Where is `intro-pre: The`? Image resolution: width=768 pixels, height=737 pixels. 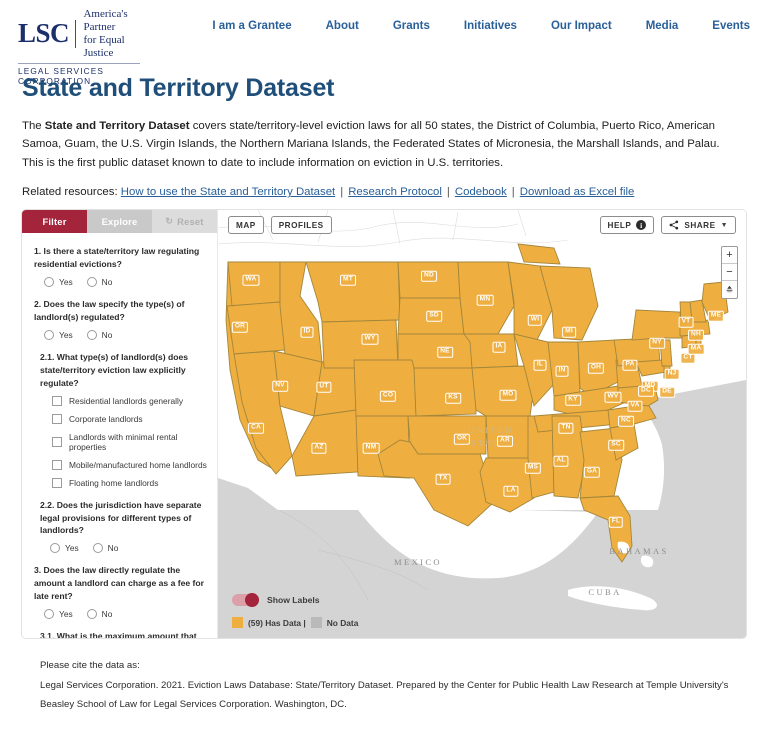 intro-pre: The is located at coordinates (33, 126).